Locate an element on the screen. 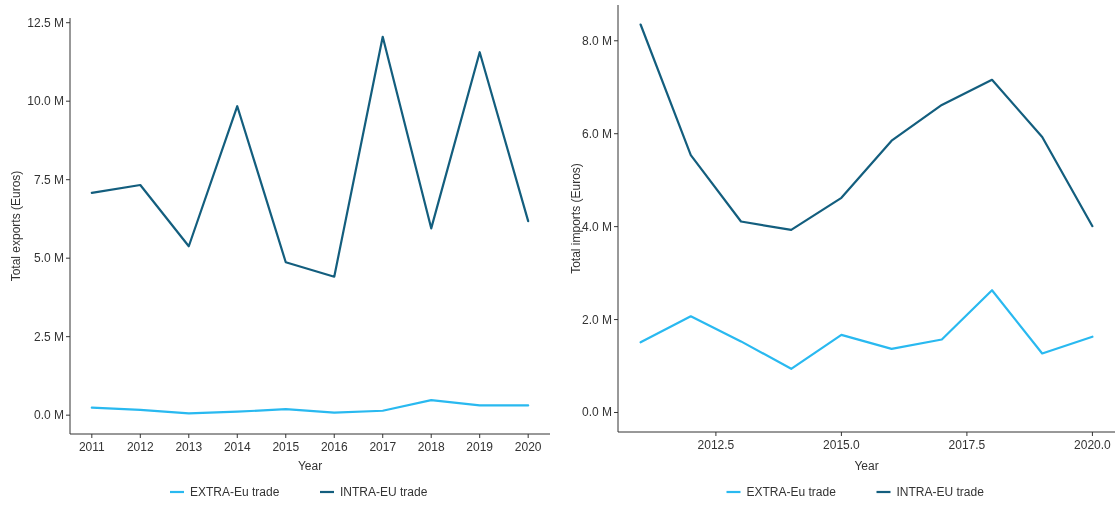 This screenshot has width=1120, height=509. y-tick-label: 5.0 M is located at coordinates (48, 258).